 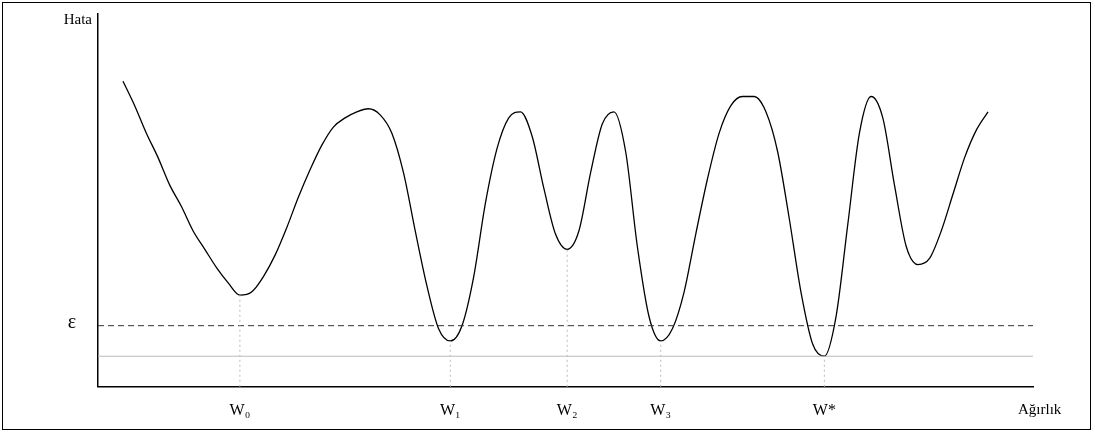 What do you see at coordinates (824, 409) in the screenshot?
I see `x-tick-label: W*` at bounding box center [824, 409].